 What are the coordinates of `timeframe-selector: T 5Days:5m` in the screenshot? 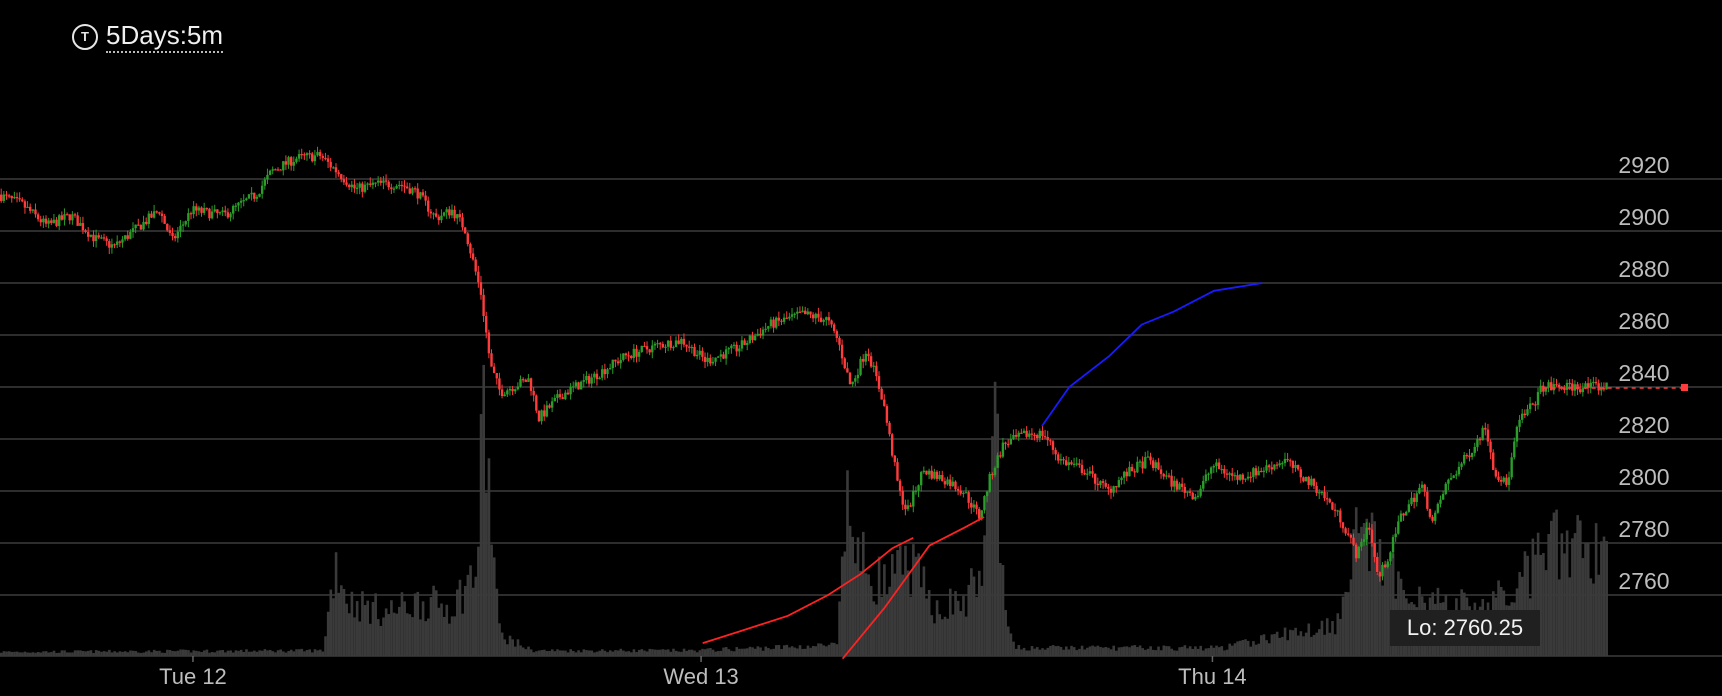 It's located at (148, 36).